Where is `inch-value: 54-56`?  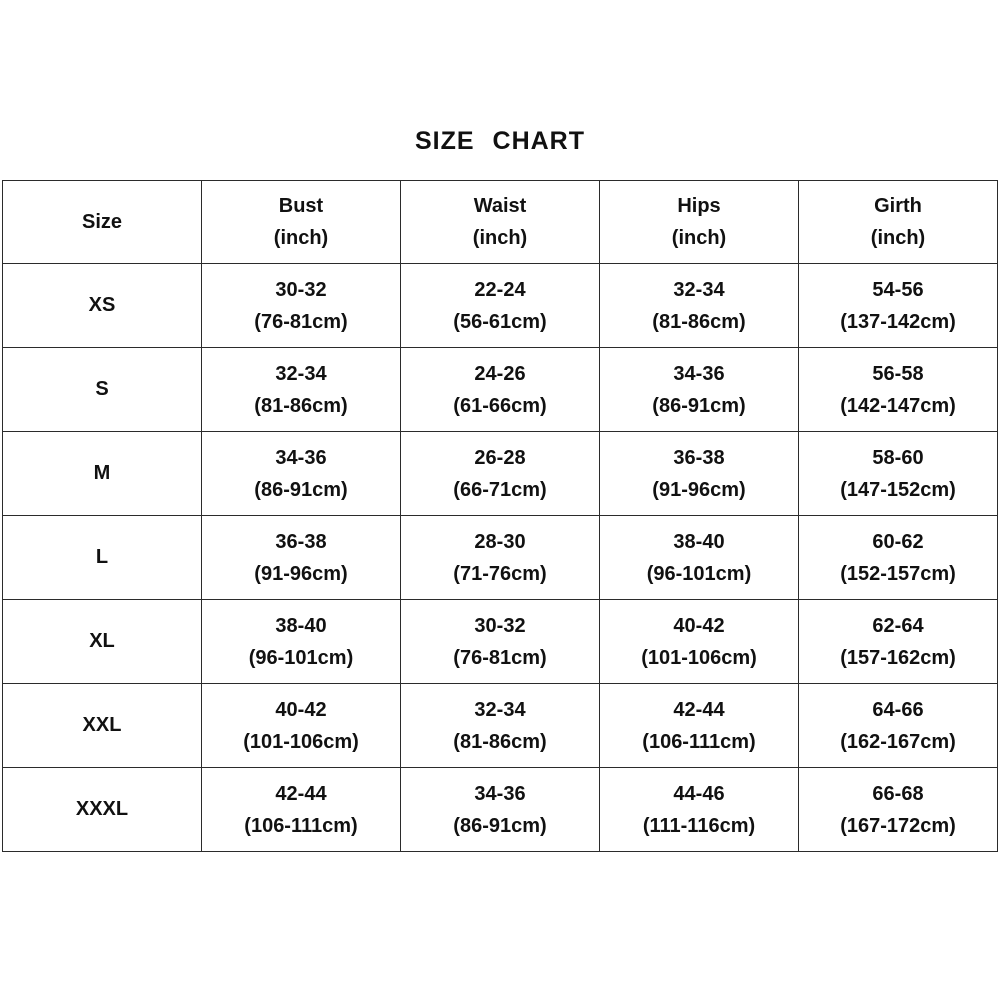 inch-value: 54-56 is located at coordinates (898, 289).